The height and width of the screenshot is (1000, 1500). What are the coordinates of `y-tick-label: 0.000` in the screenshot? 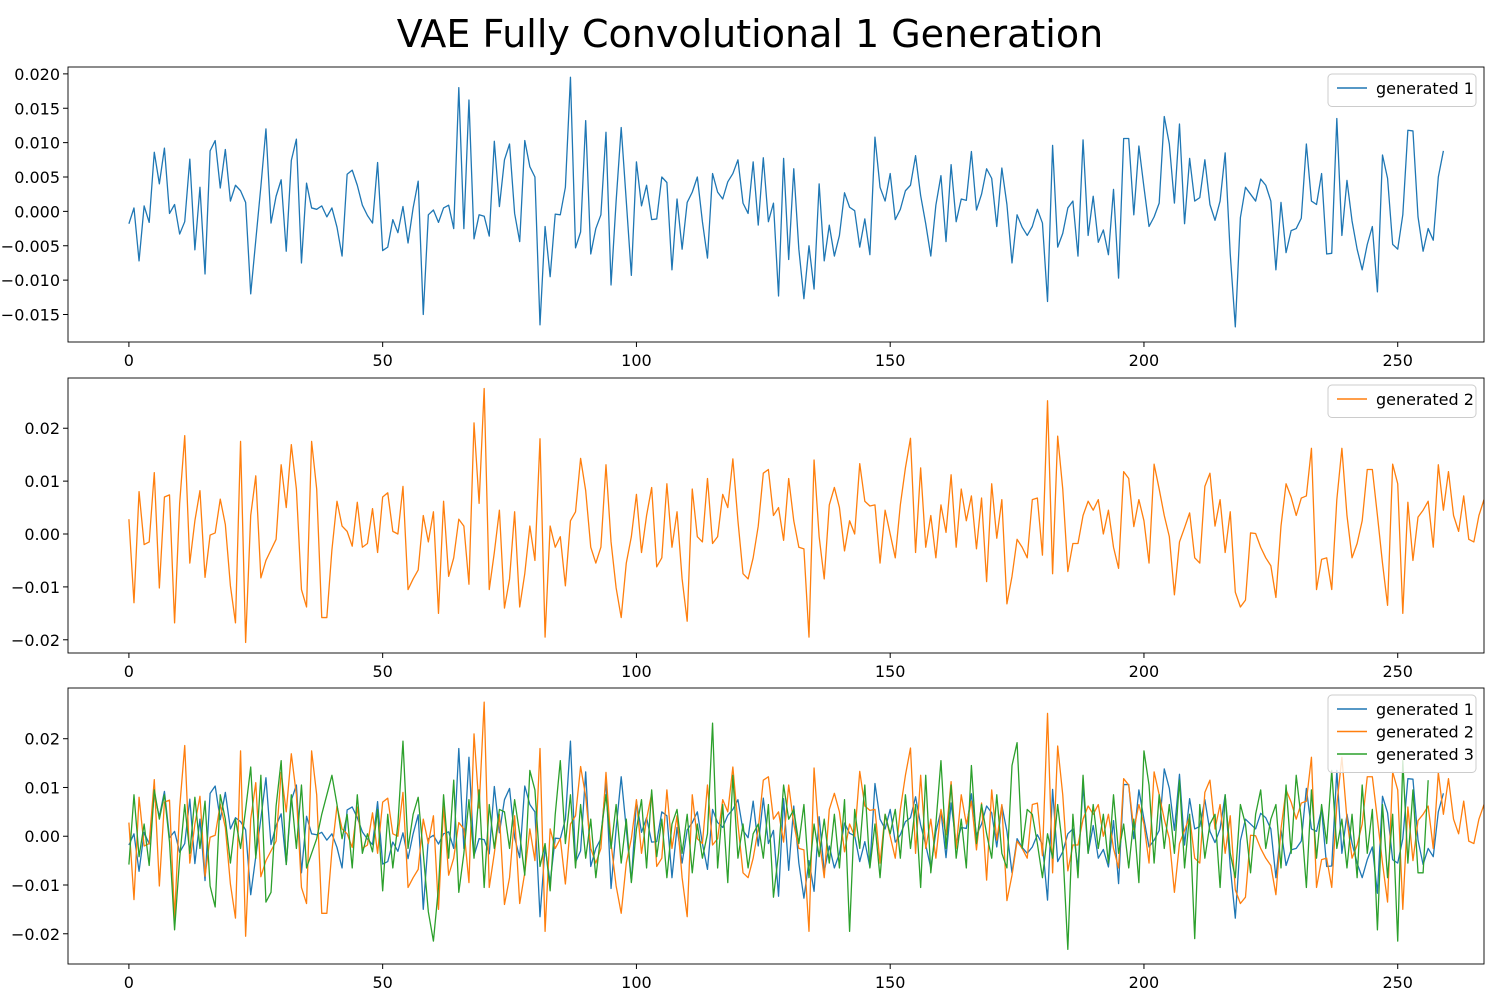 It's located at (37, 211).